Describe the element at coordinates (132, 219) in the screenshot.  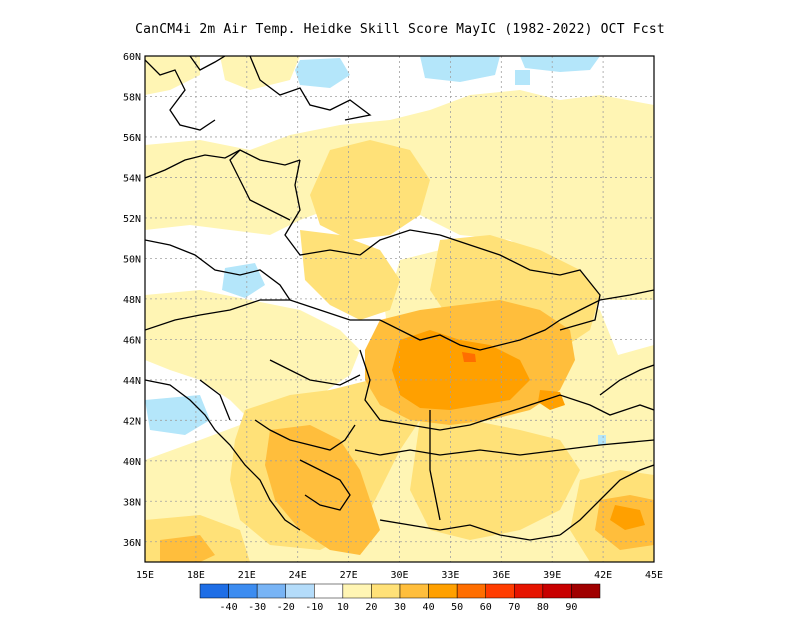
I see `lat-tick-label: 52N` at that location.